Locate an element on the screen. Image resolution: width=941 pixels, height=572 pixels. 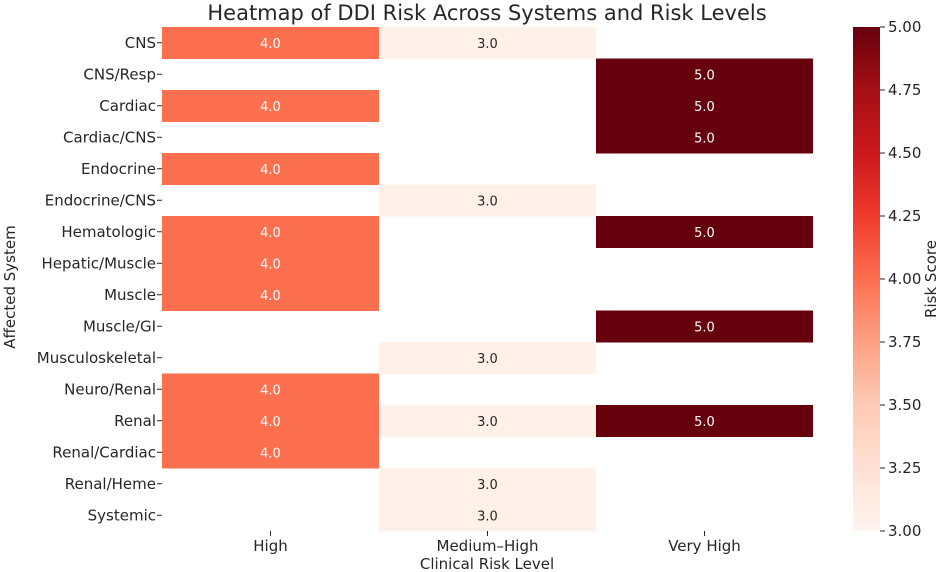
y-tick-label: Systemic is located at coordinates (122, 515).